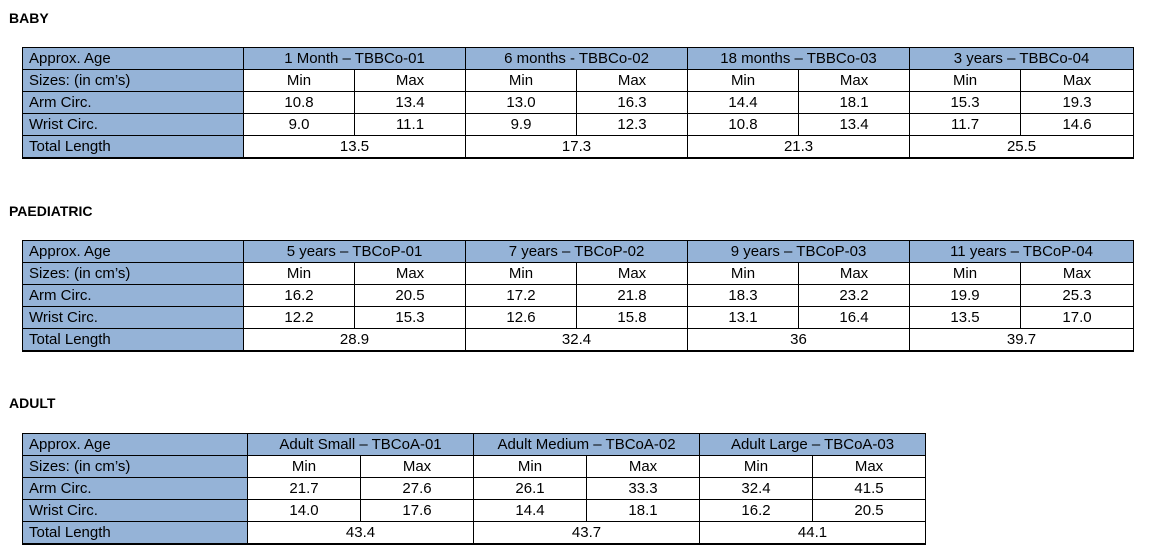 The height and width of the screenshot is (559, 1151). I want to click on table-cell: 16.3, so click(632, 102).